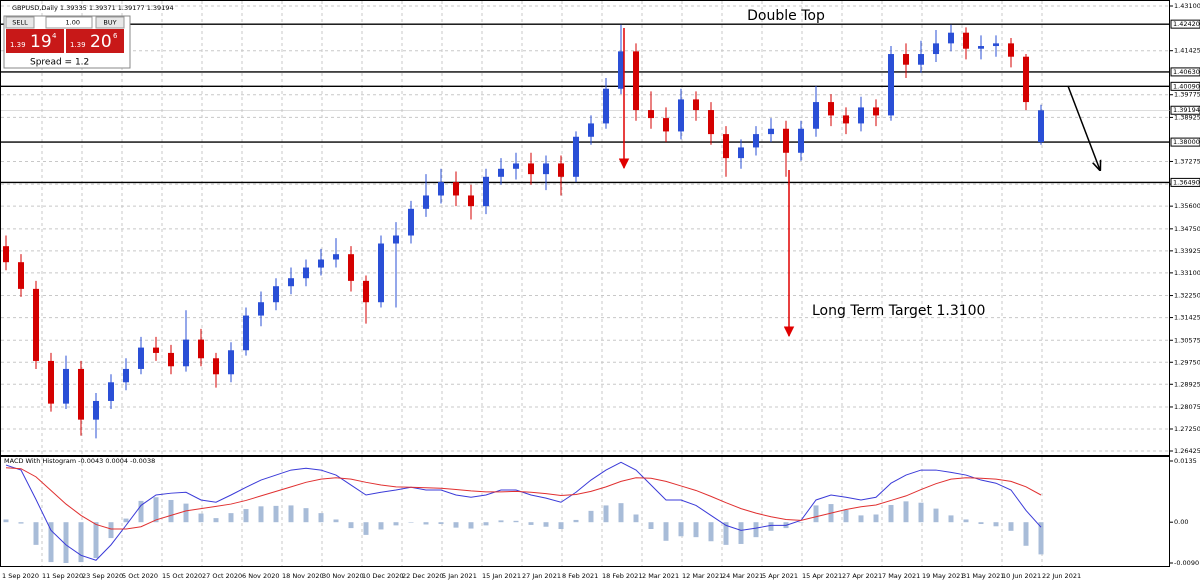 The height and width of the screenshot is (583, 1200). Describe the element at coordinates (459, 576) in the screenshot. I see `x-tick-label: 5 Jan 2021` at that location.